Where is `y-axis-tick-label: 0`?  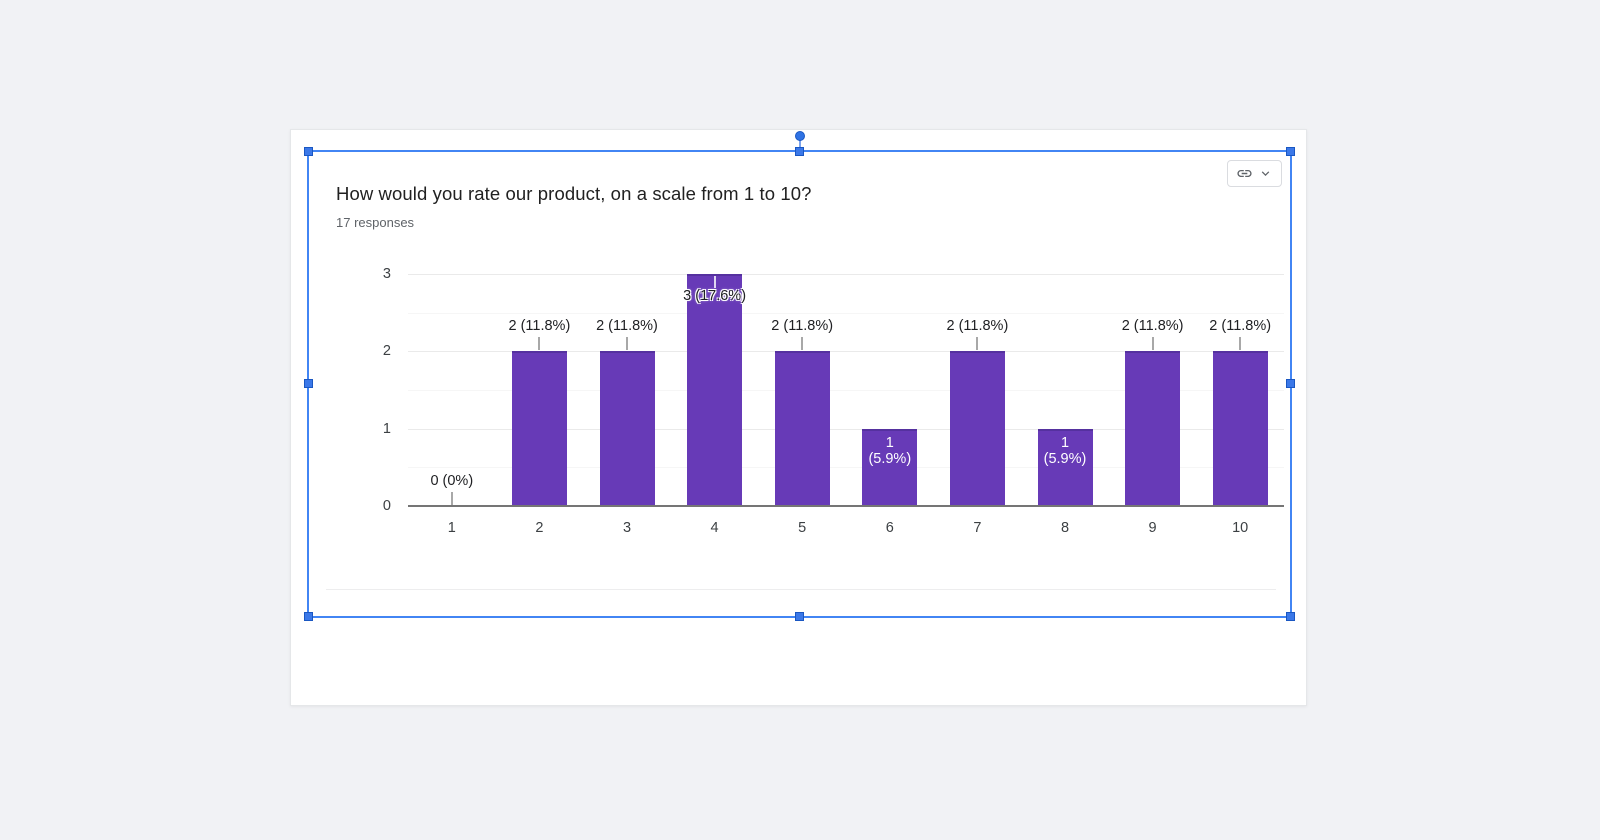
y-axis-tick-label: 0 is located at coordinates (386, 506).